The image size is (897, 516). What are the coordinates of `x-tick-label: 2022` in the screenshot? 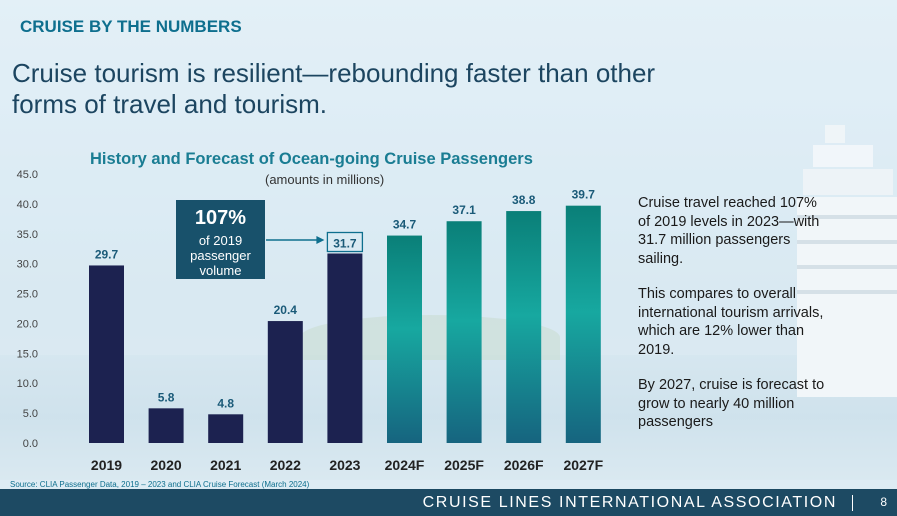 It's located at (285, 465).